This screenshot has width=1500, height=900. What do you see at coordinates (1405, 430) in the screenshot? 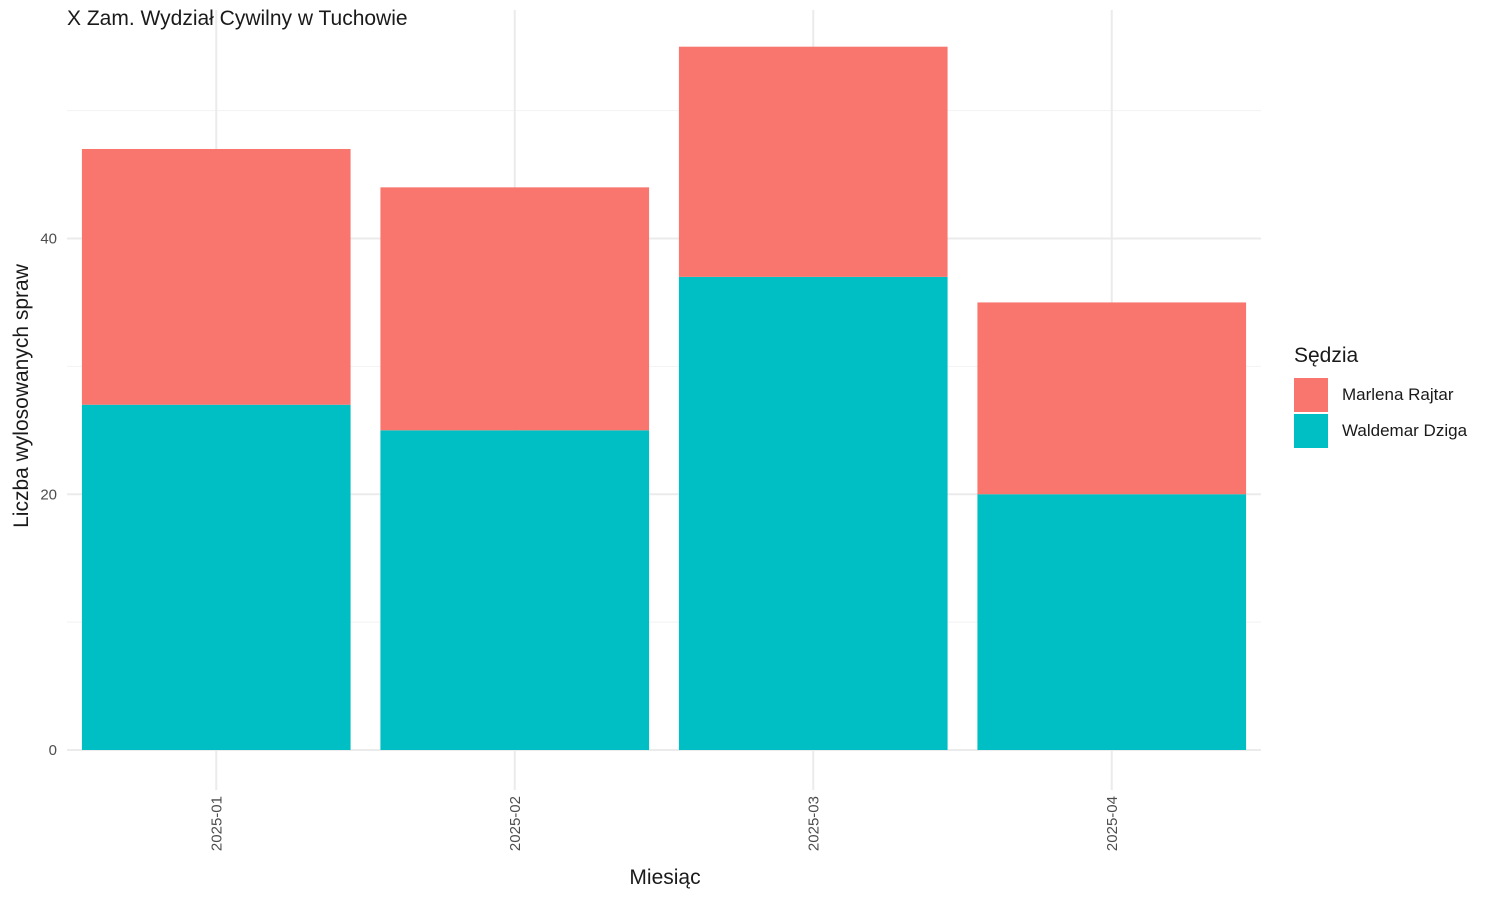
I see `legend-label: Waldemar Dziga` at bounding box center [1405, 430].